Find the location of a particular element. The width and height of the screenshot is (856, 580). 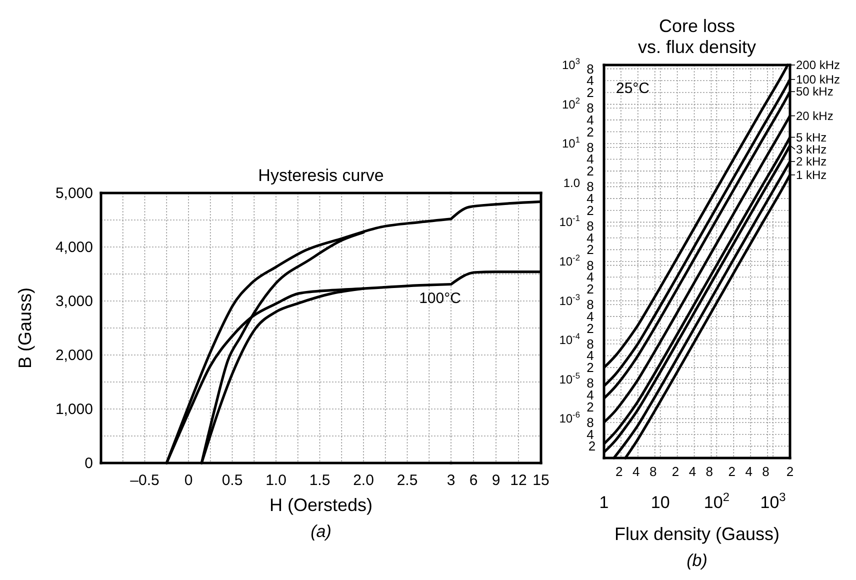

y-tick-label: 10$^{-1}$ is located at coordinates (569, 221).